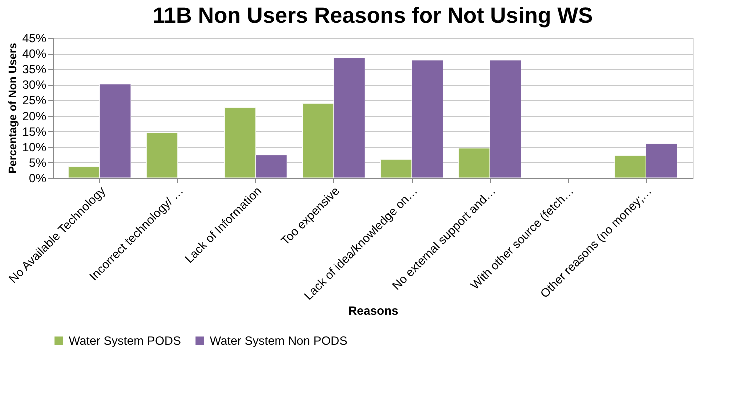 Image resolution: width=742 pixels, height=402 pixels. I want to click on y-tick-label: 30%, so click(34, 85).